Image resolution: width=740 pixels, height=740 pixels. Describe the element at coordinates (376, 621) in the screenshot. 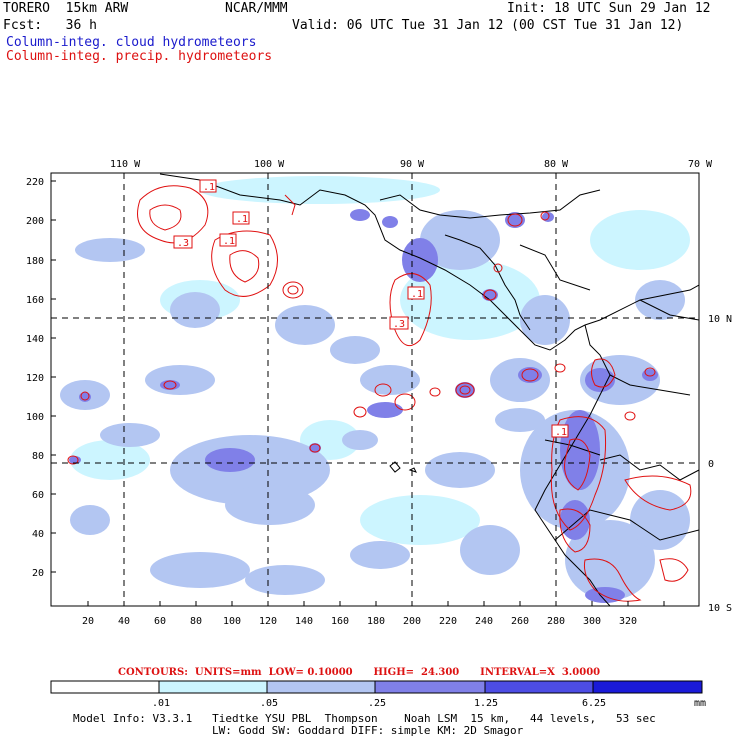

I see `x-tick-label: 180` at that location.